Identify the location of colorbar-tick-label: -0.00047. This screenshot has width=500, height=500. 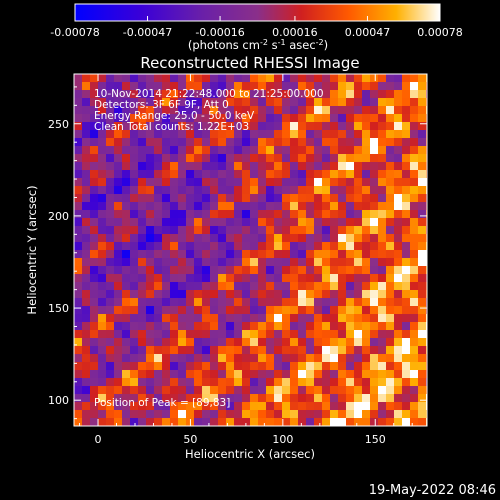
(147, 32).